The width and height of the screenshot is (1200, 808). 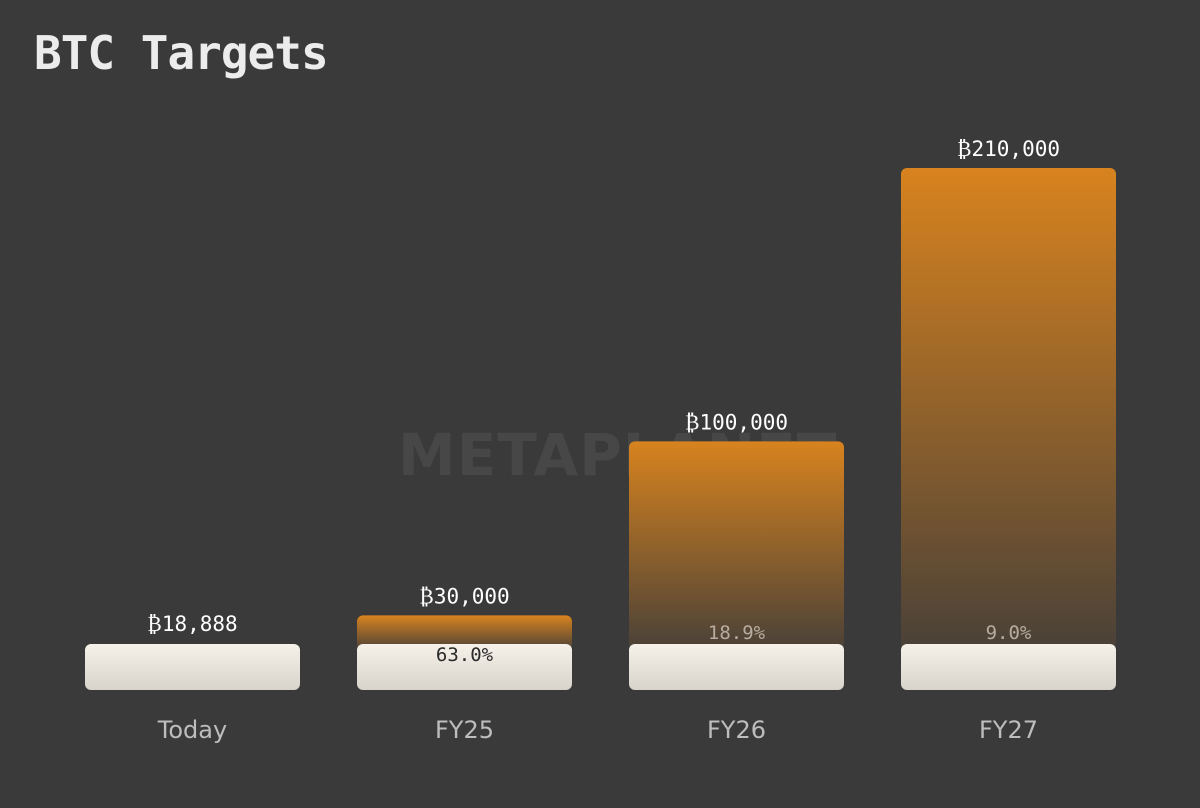 I want to click on category-label-fy25: FY25, so click(x=464, y=730).